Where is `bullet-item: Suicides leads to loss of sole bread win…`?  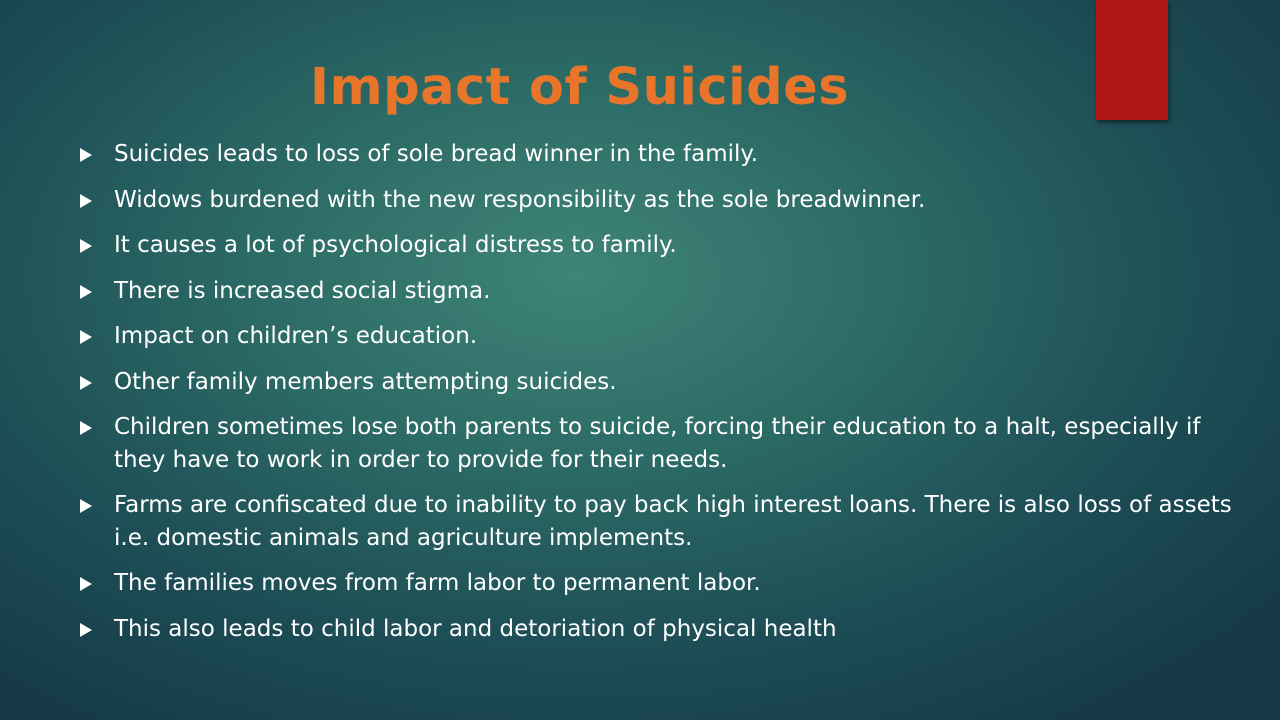
bullet-item: Suicides leads to loss of sole bread win… is located at coordinates (658, 154).